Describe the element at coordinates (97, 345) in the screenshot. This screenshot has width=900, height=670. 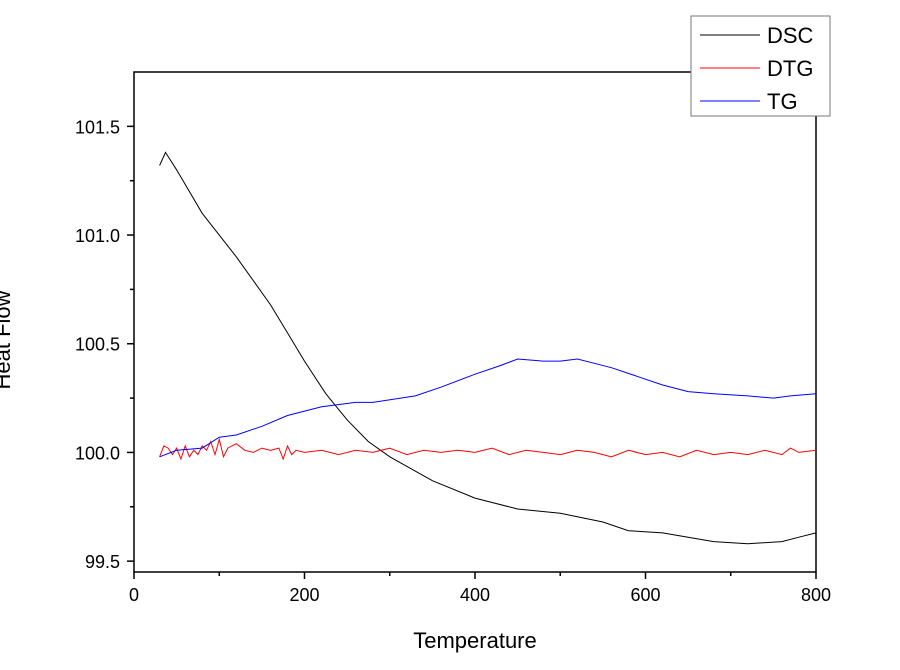
I see `y-tick-label: 100.5` at that location.